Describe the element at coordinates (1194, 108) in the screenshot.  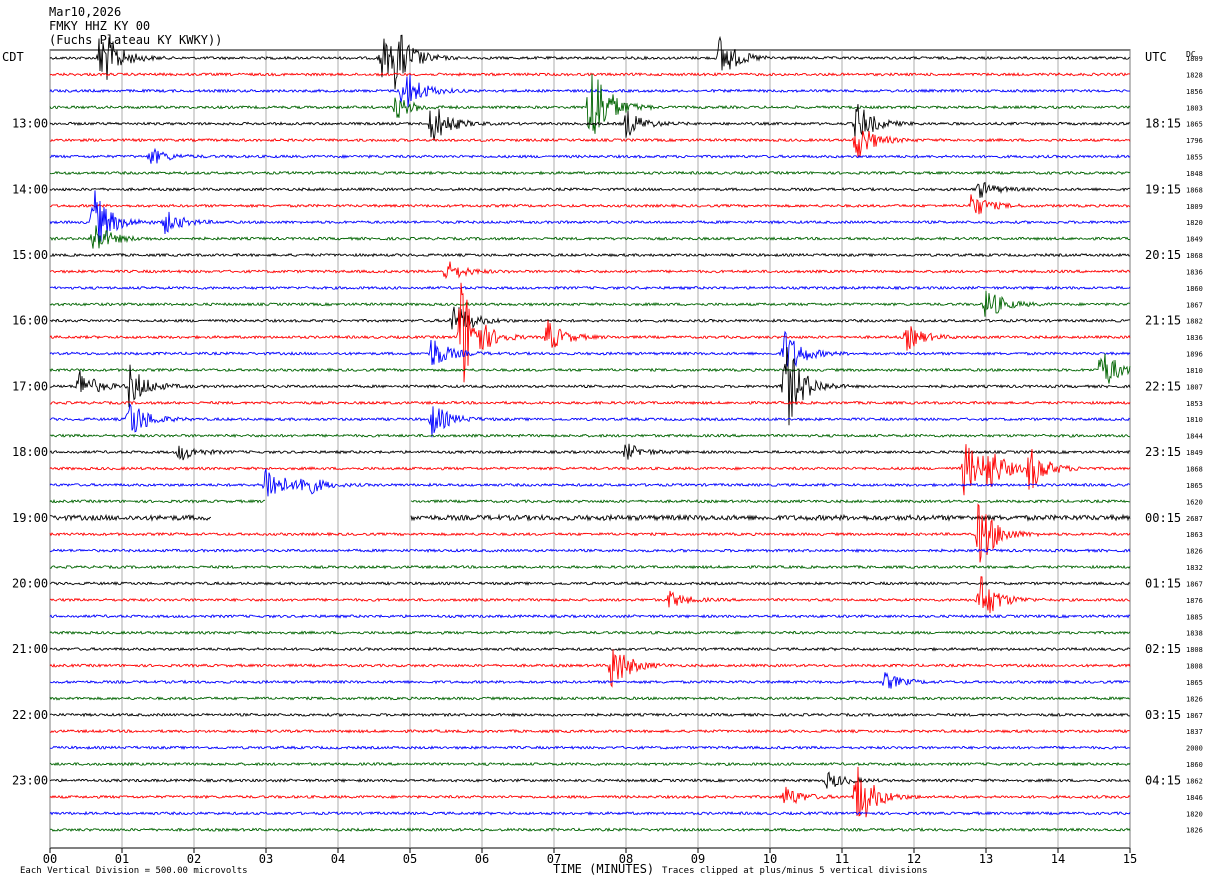
I see `dc-value: 1803` at that location.